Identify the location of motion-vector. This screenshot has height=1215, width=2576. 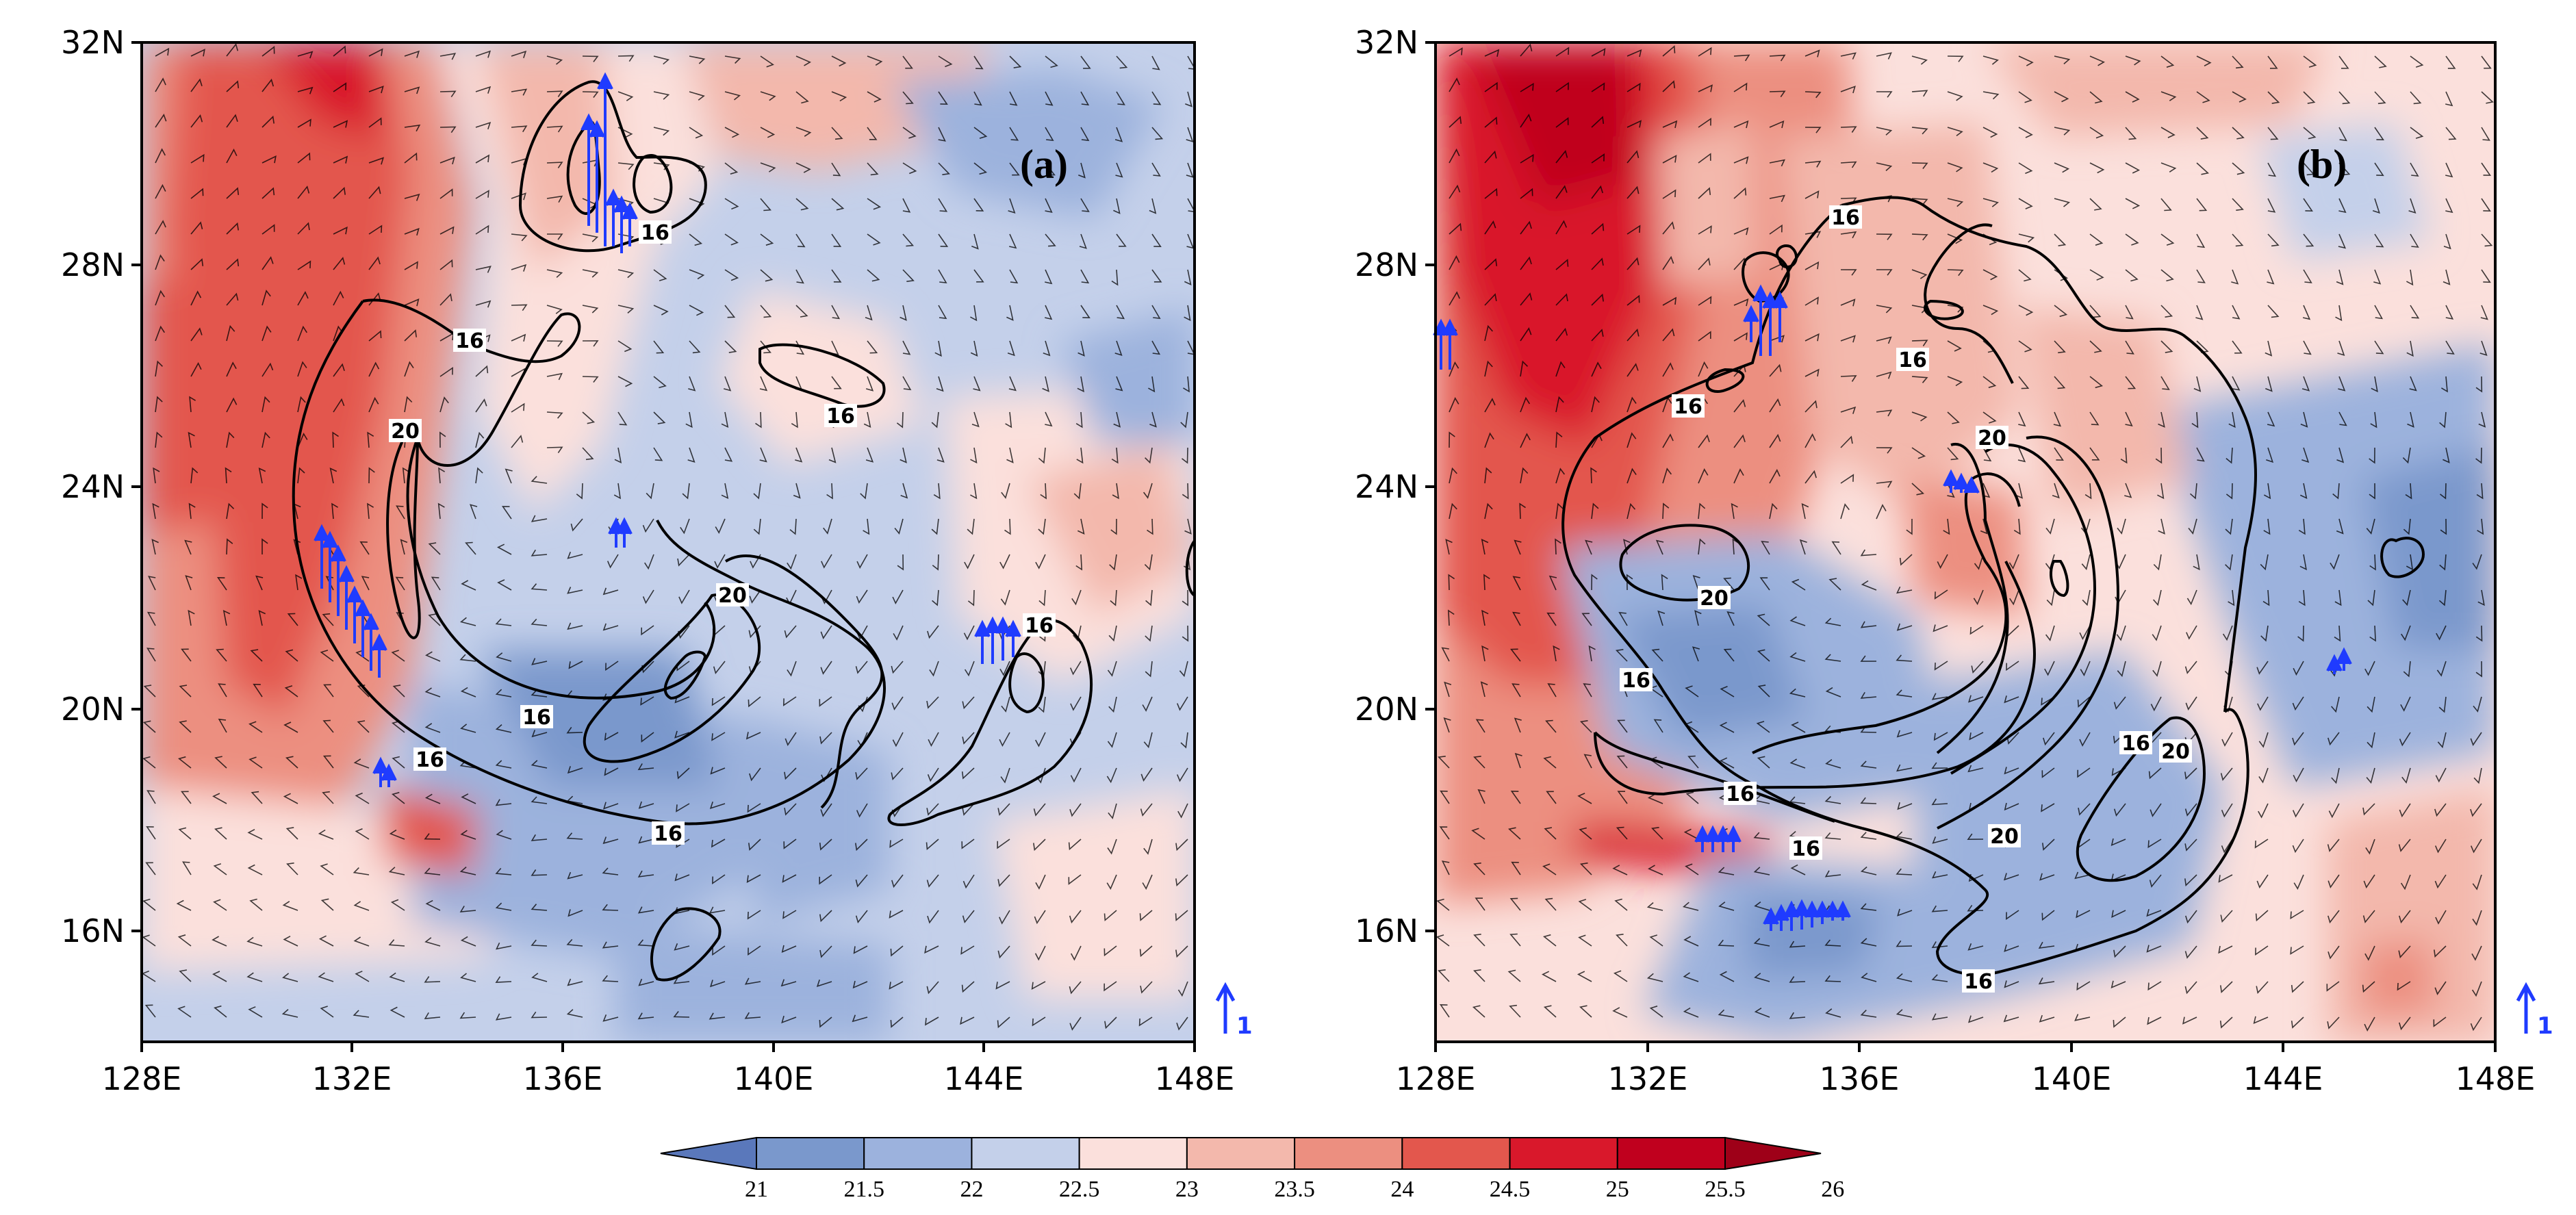
(1961, 482).